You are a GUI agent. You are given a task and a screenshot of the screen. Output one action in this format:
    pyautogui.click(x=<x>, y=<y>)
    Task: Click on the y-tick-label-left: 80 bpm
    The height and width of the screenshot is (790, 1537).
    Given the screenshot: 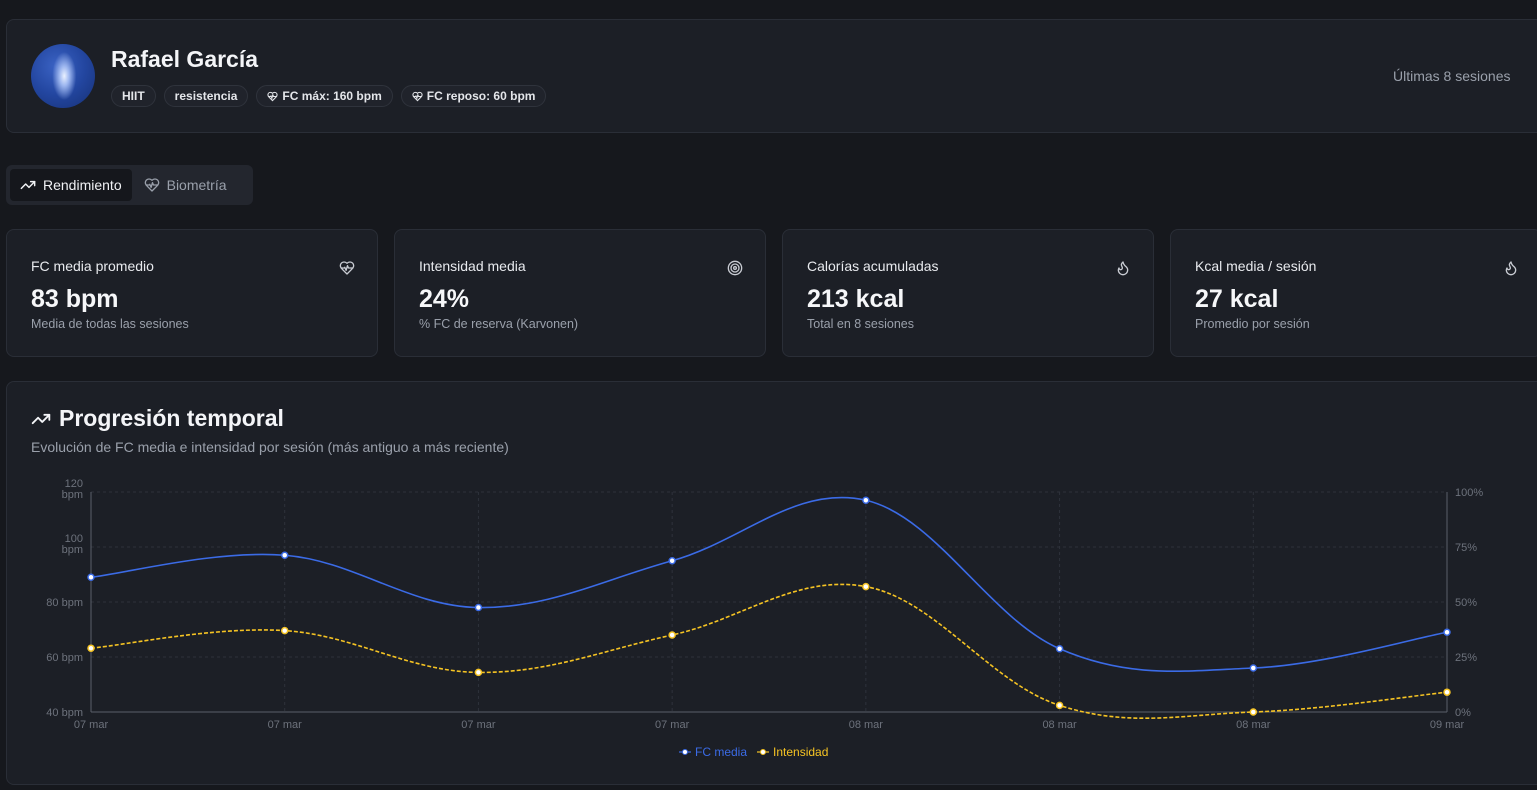 What is the action you would take?
    pyautogui.click(x=64, y=603)
    